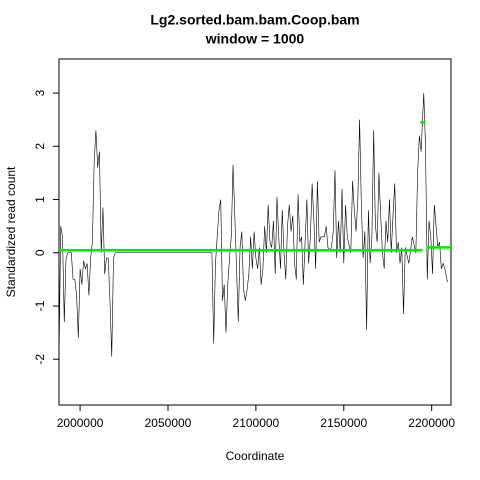 This screenshot has height=480, width=480. What do you see at coordinates (431, 423) in the screenshot?
I see `x-tick-label: 2200000` at bounding box center [431, 423].